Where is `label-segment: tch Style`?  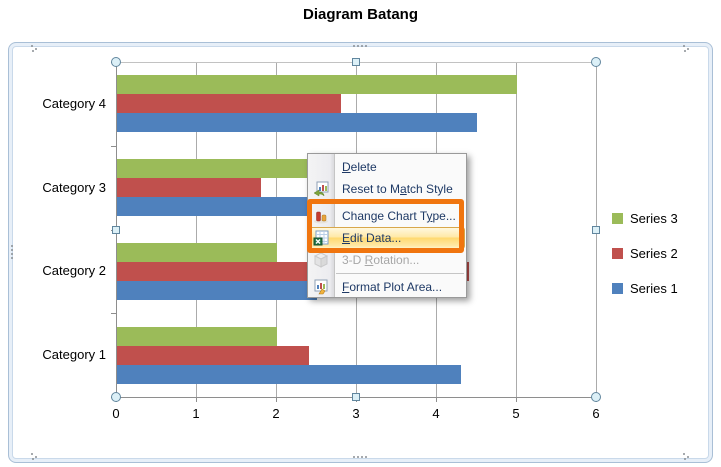
label-segment: tch Style is located at coordinates (429, 189).